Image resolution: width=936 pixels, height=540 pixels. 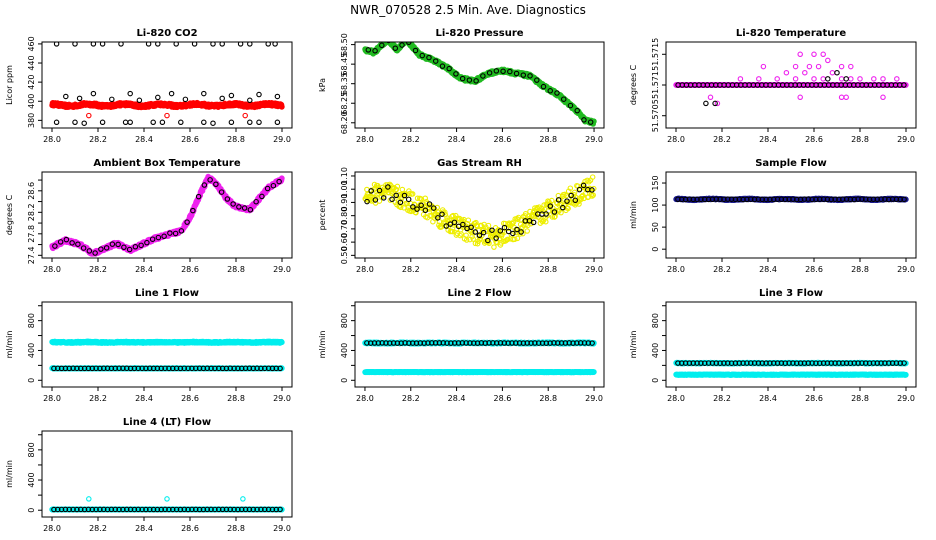 I want to click on y-tick-label: 28.6, so click(x=31, y=191).